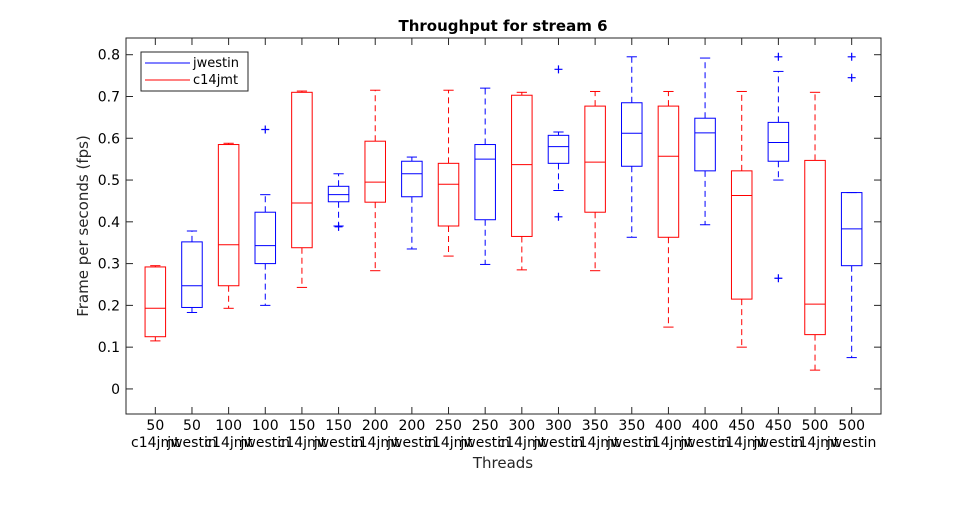 The width and height of the screenshot is (972, 507). Describe the element at coordinates (109, 223) in the screenshot. I see `y-tick-label: 0.4` at that location.